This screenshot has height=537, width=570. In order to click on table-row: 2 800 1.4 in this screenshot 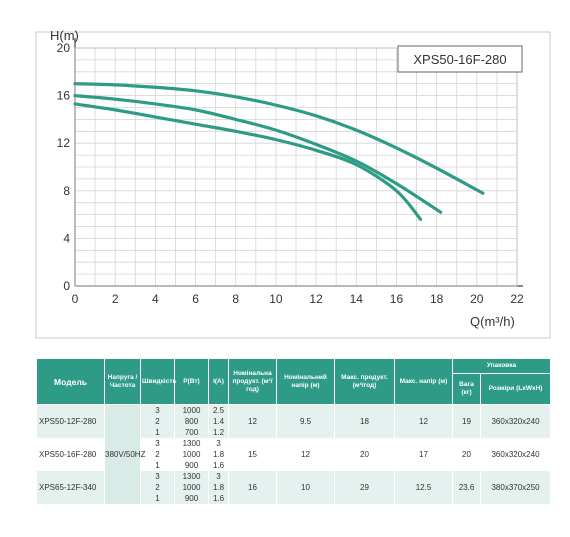, I will do `click(294, 421)`.